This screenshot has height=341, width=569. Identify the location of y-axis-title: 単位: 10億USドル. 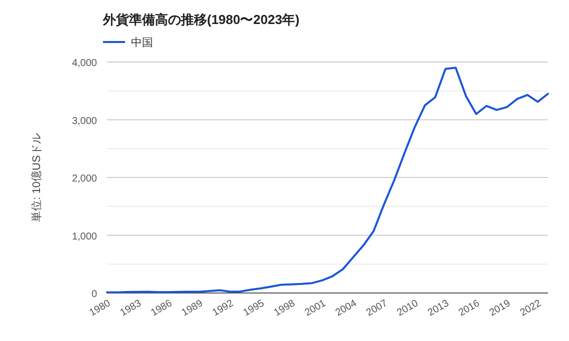
(36, 177).